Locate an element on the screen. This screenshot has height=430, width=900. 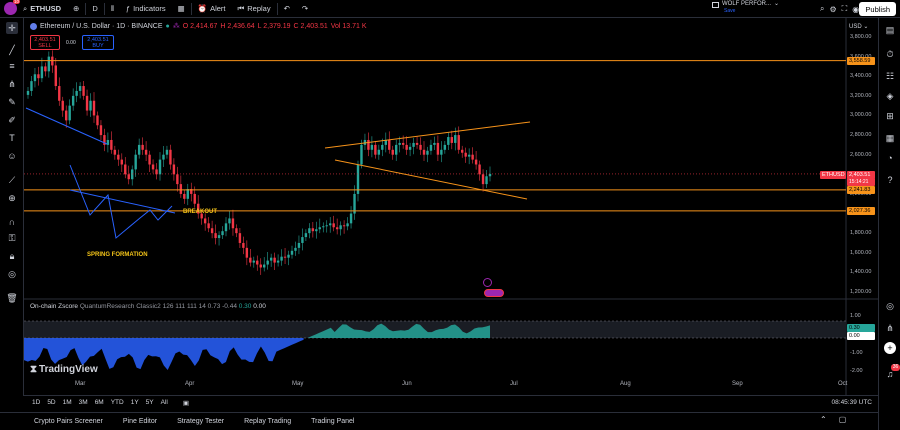
watchlist-icon: ▤ is located at coordinates (890, 30).